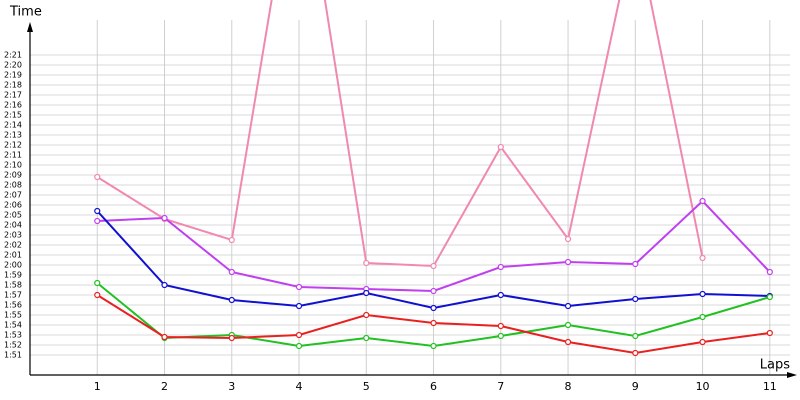  I want to click on y-tick-label: 1:52, so click(13, 345).